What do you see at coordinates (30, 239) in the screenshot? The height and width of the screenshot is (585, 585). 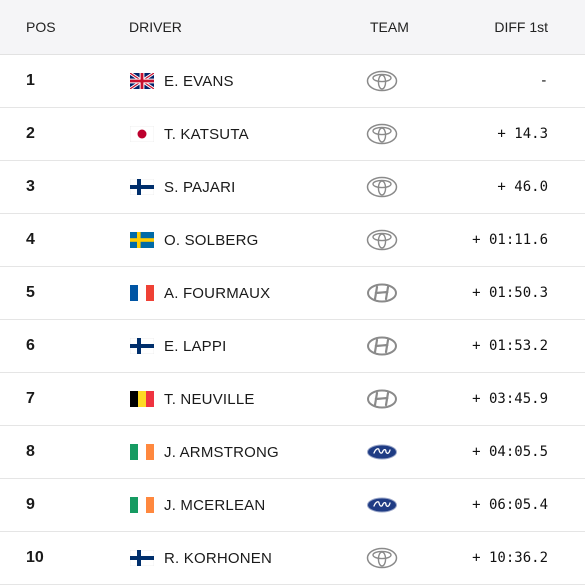 I see `position-number: 4` at bounding box center [30, 239].